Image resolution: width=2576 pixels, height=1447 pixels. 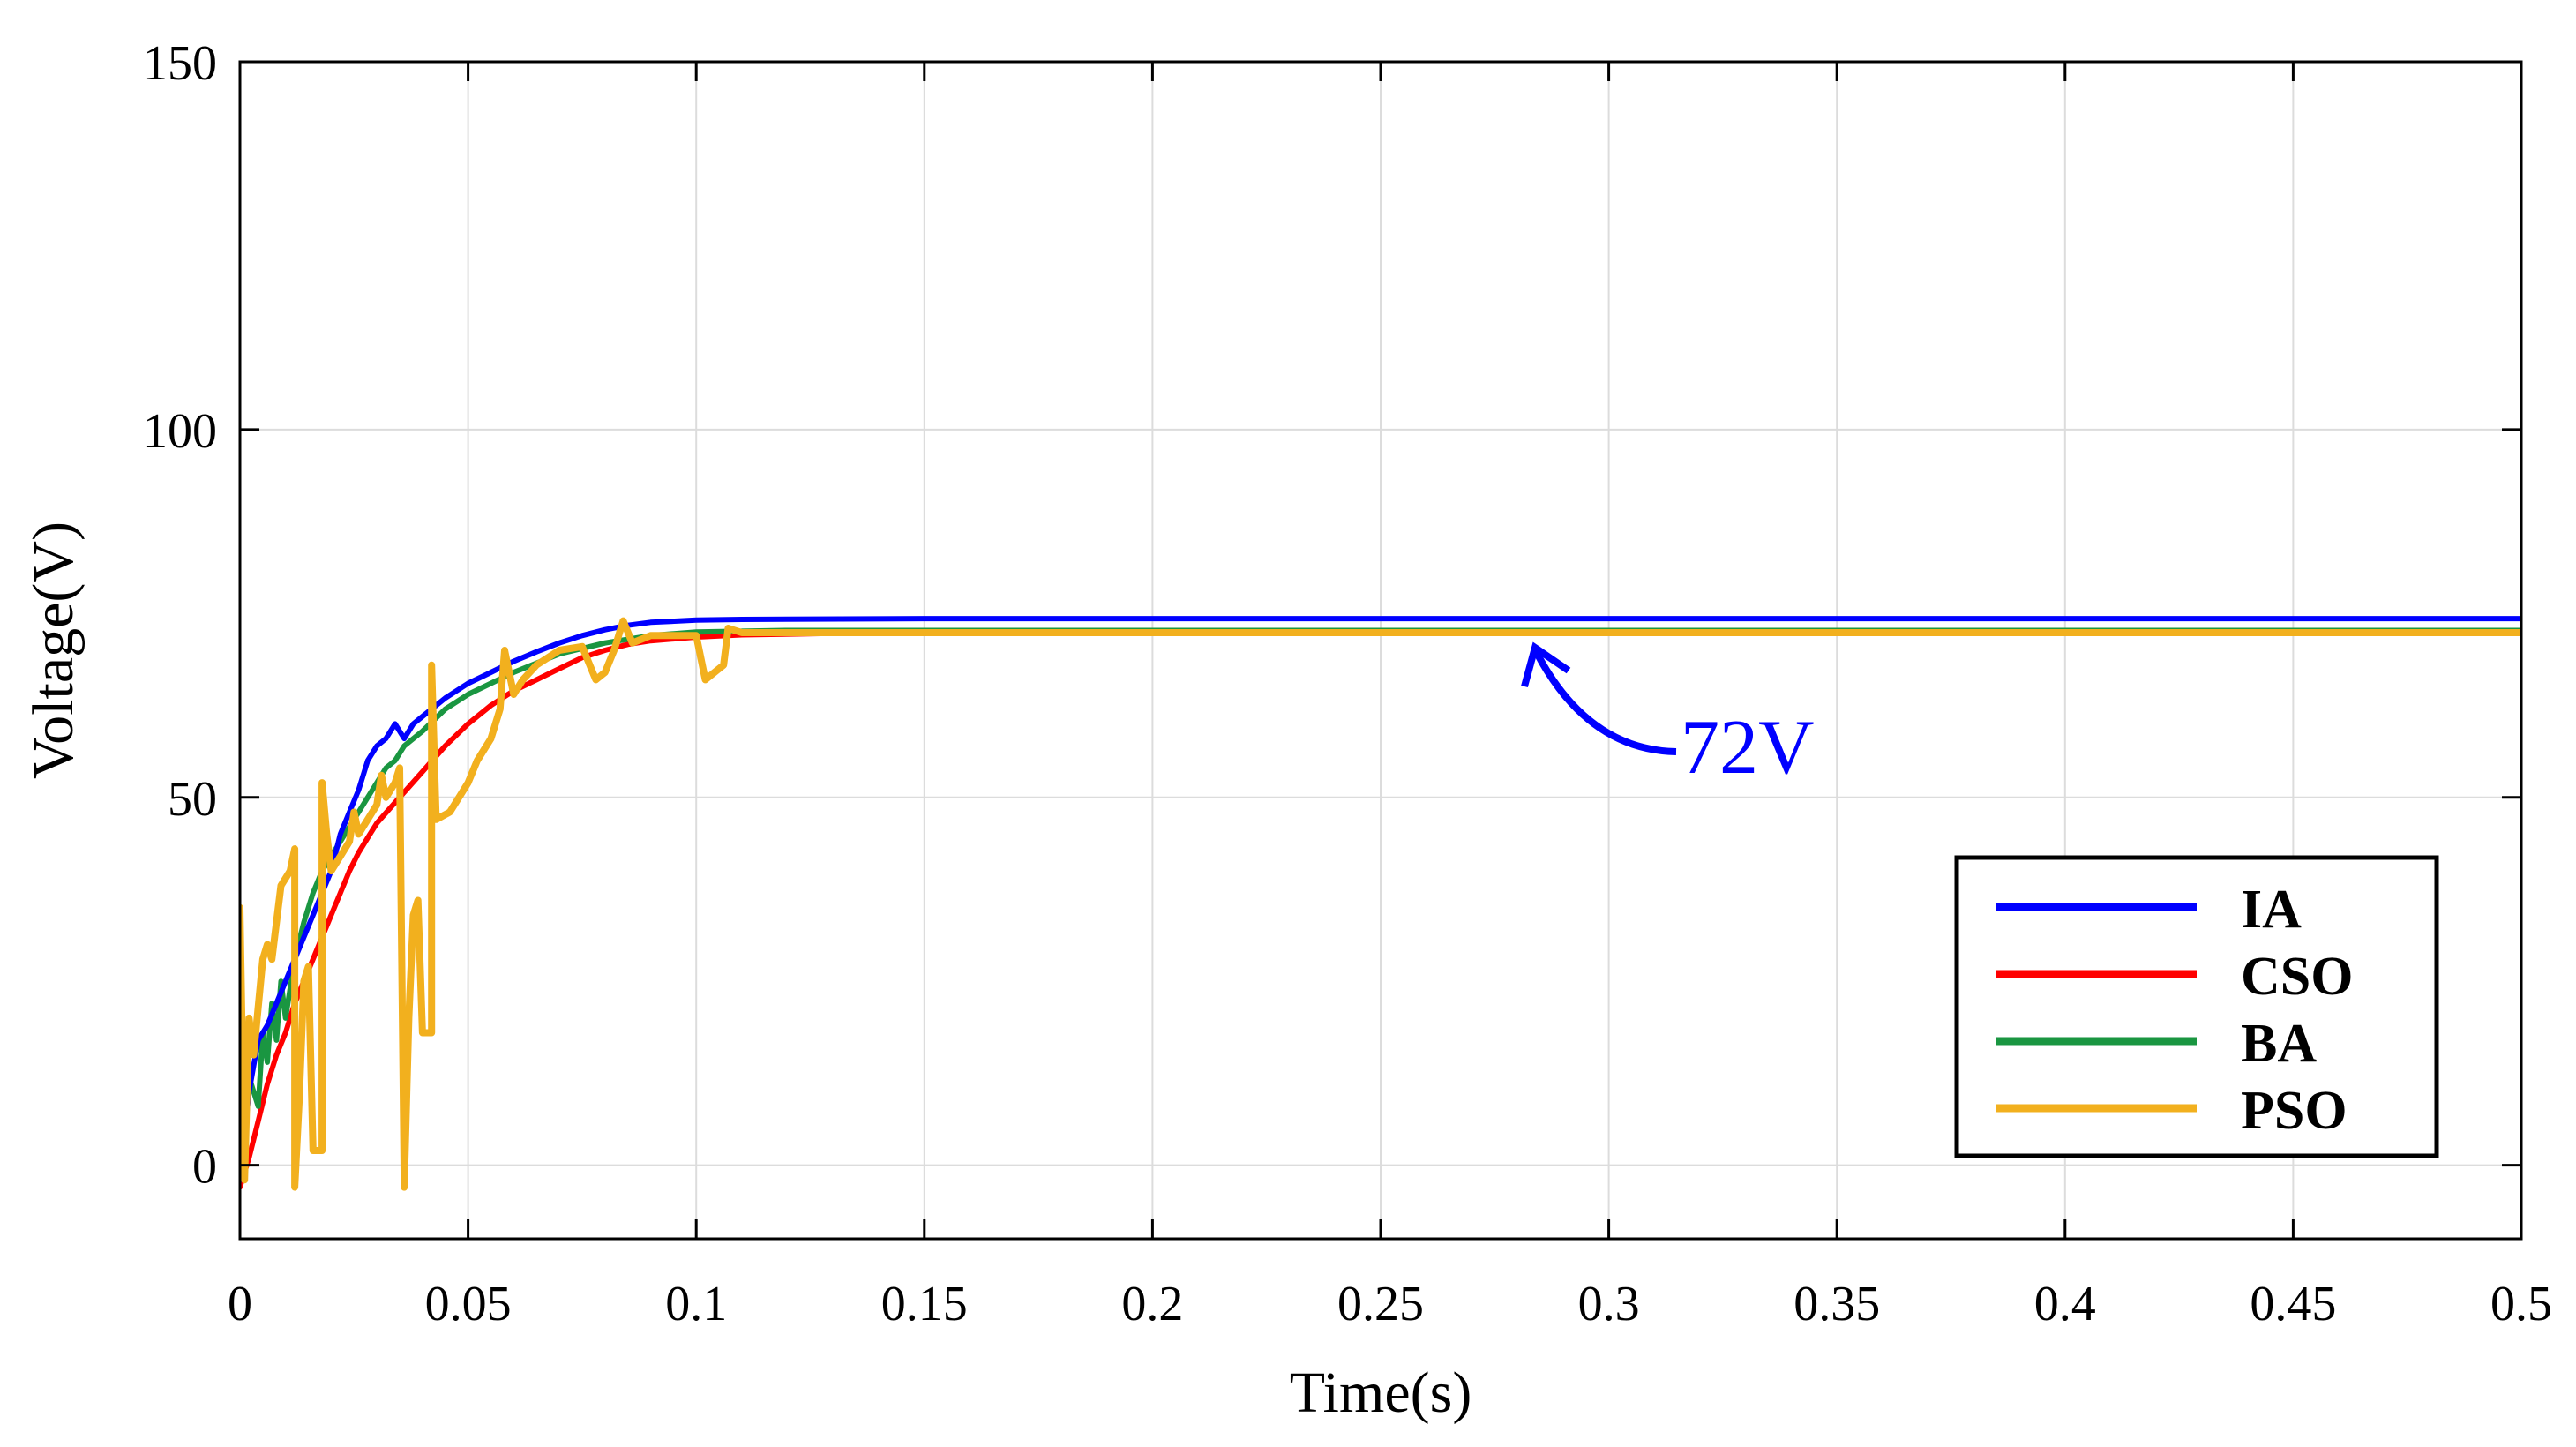 I want to click on legend: IA CSO BA PSO, so click(x=2197, y=1007).